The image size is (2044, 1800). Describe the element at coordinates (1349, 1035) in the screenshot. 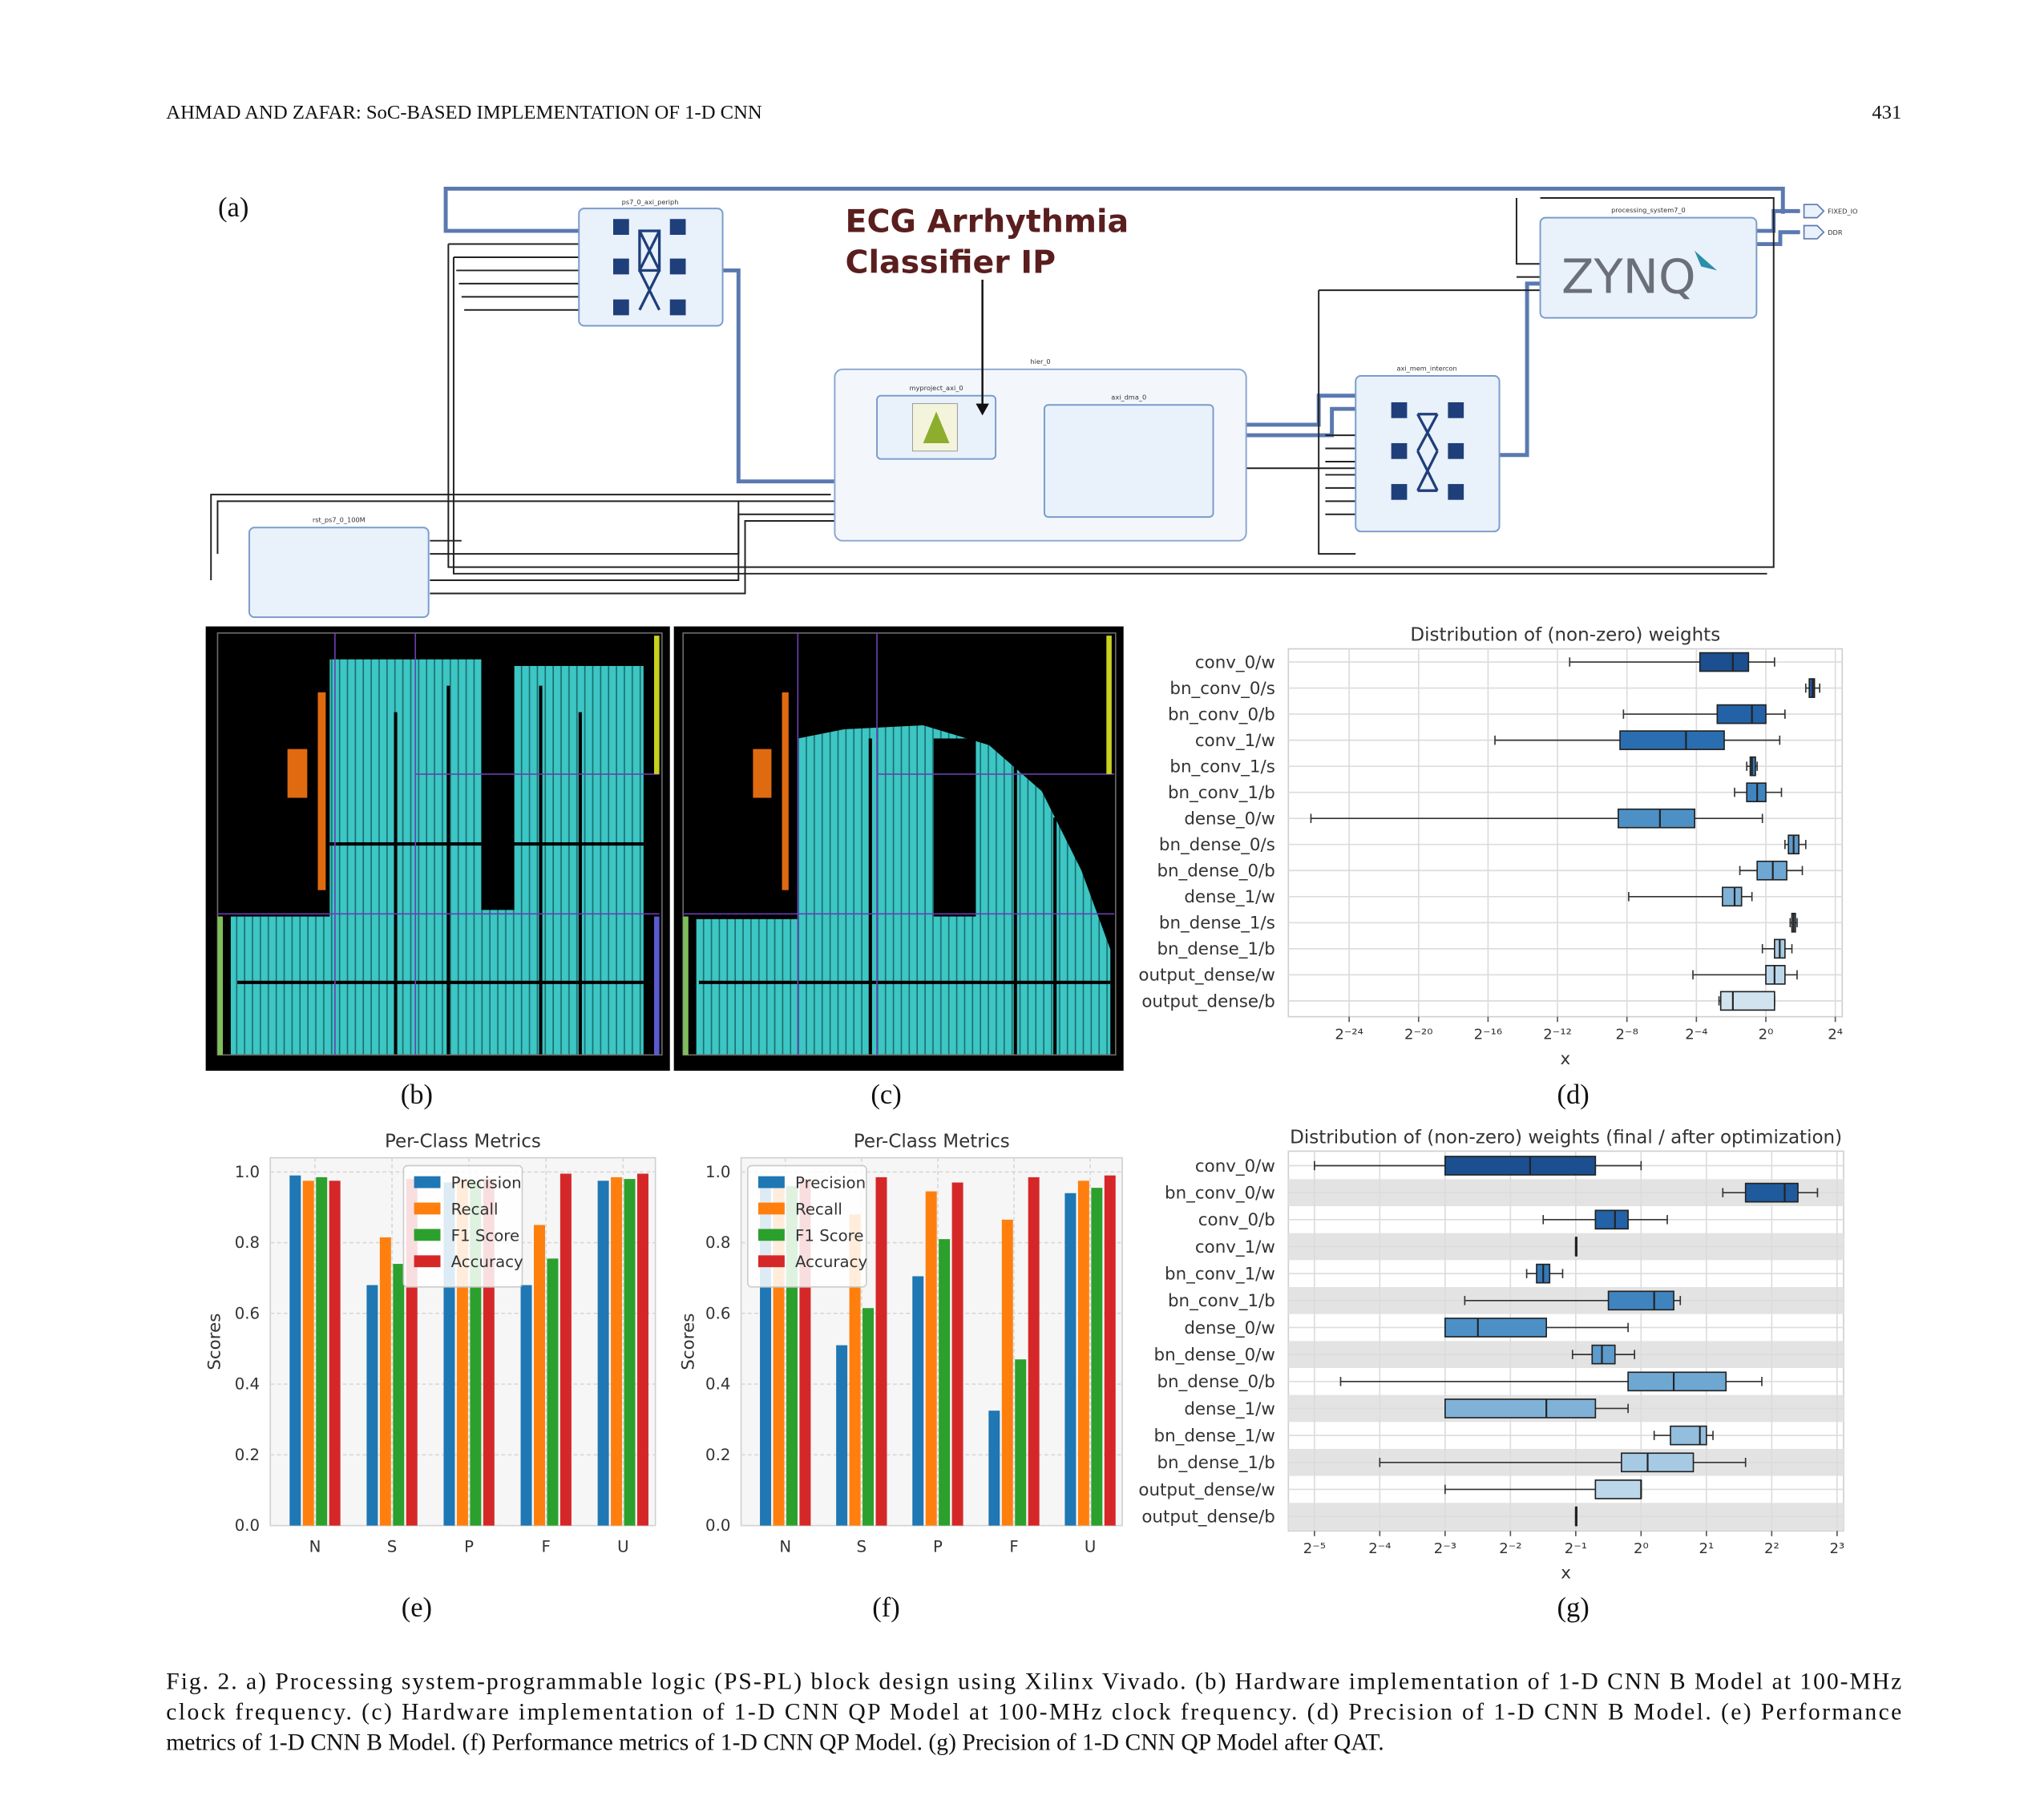

I see `x-tick-label: 2⁻²⁴` at that location.